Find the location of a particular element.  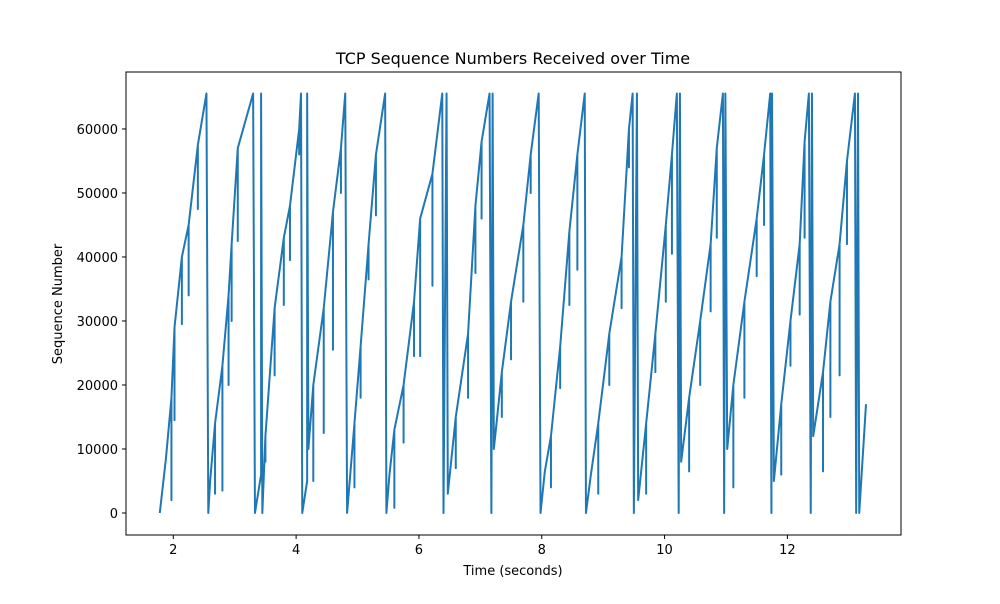

x-tick-label: 10 is located at coordinates (664, 550).